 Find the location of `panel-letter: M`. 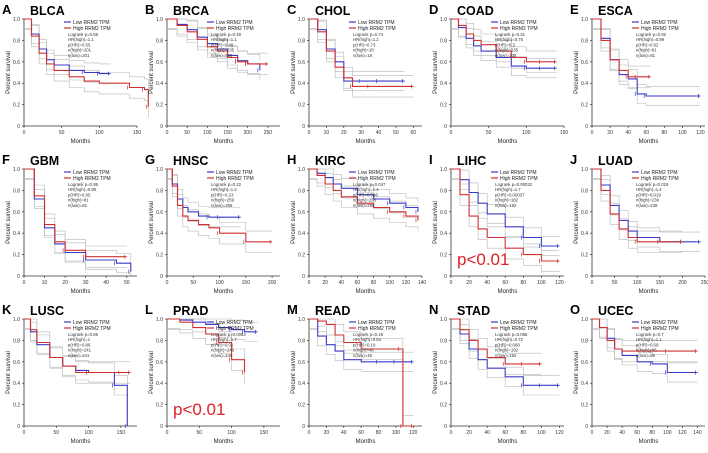

panel-letter: M is located at coordinates (292, 309).